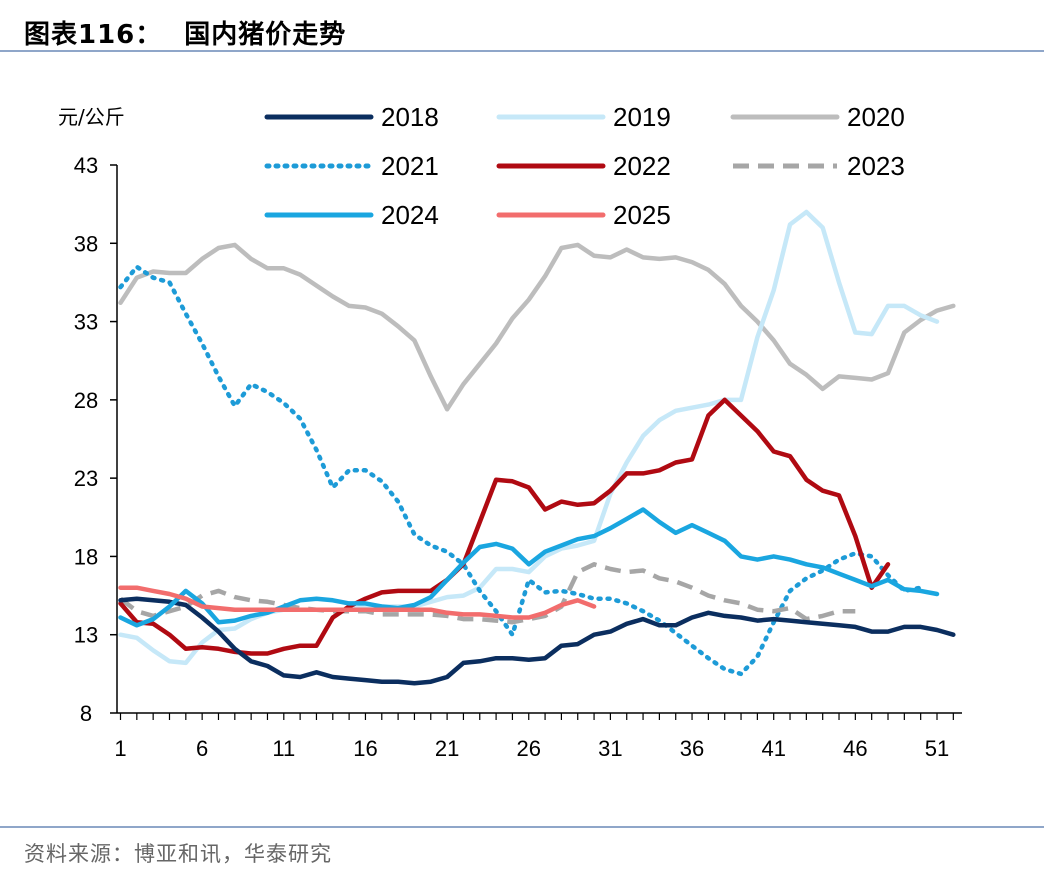  I want to click on x-tick-label: 21, so click(447, 748).